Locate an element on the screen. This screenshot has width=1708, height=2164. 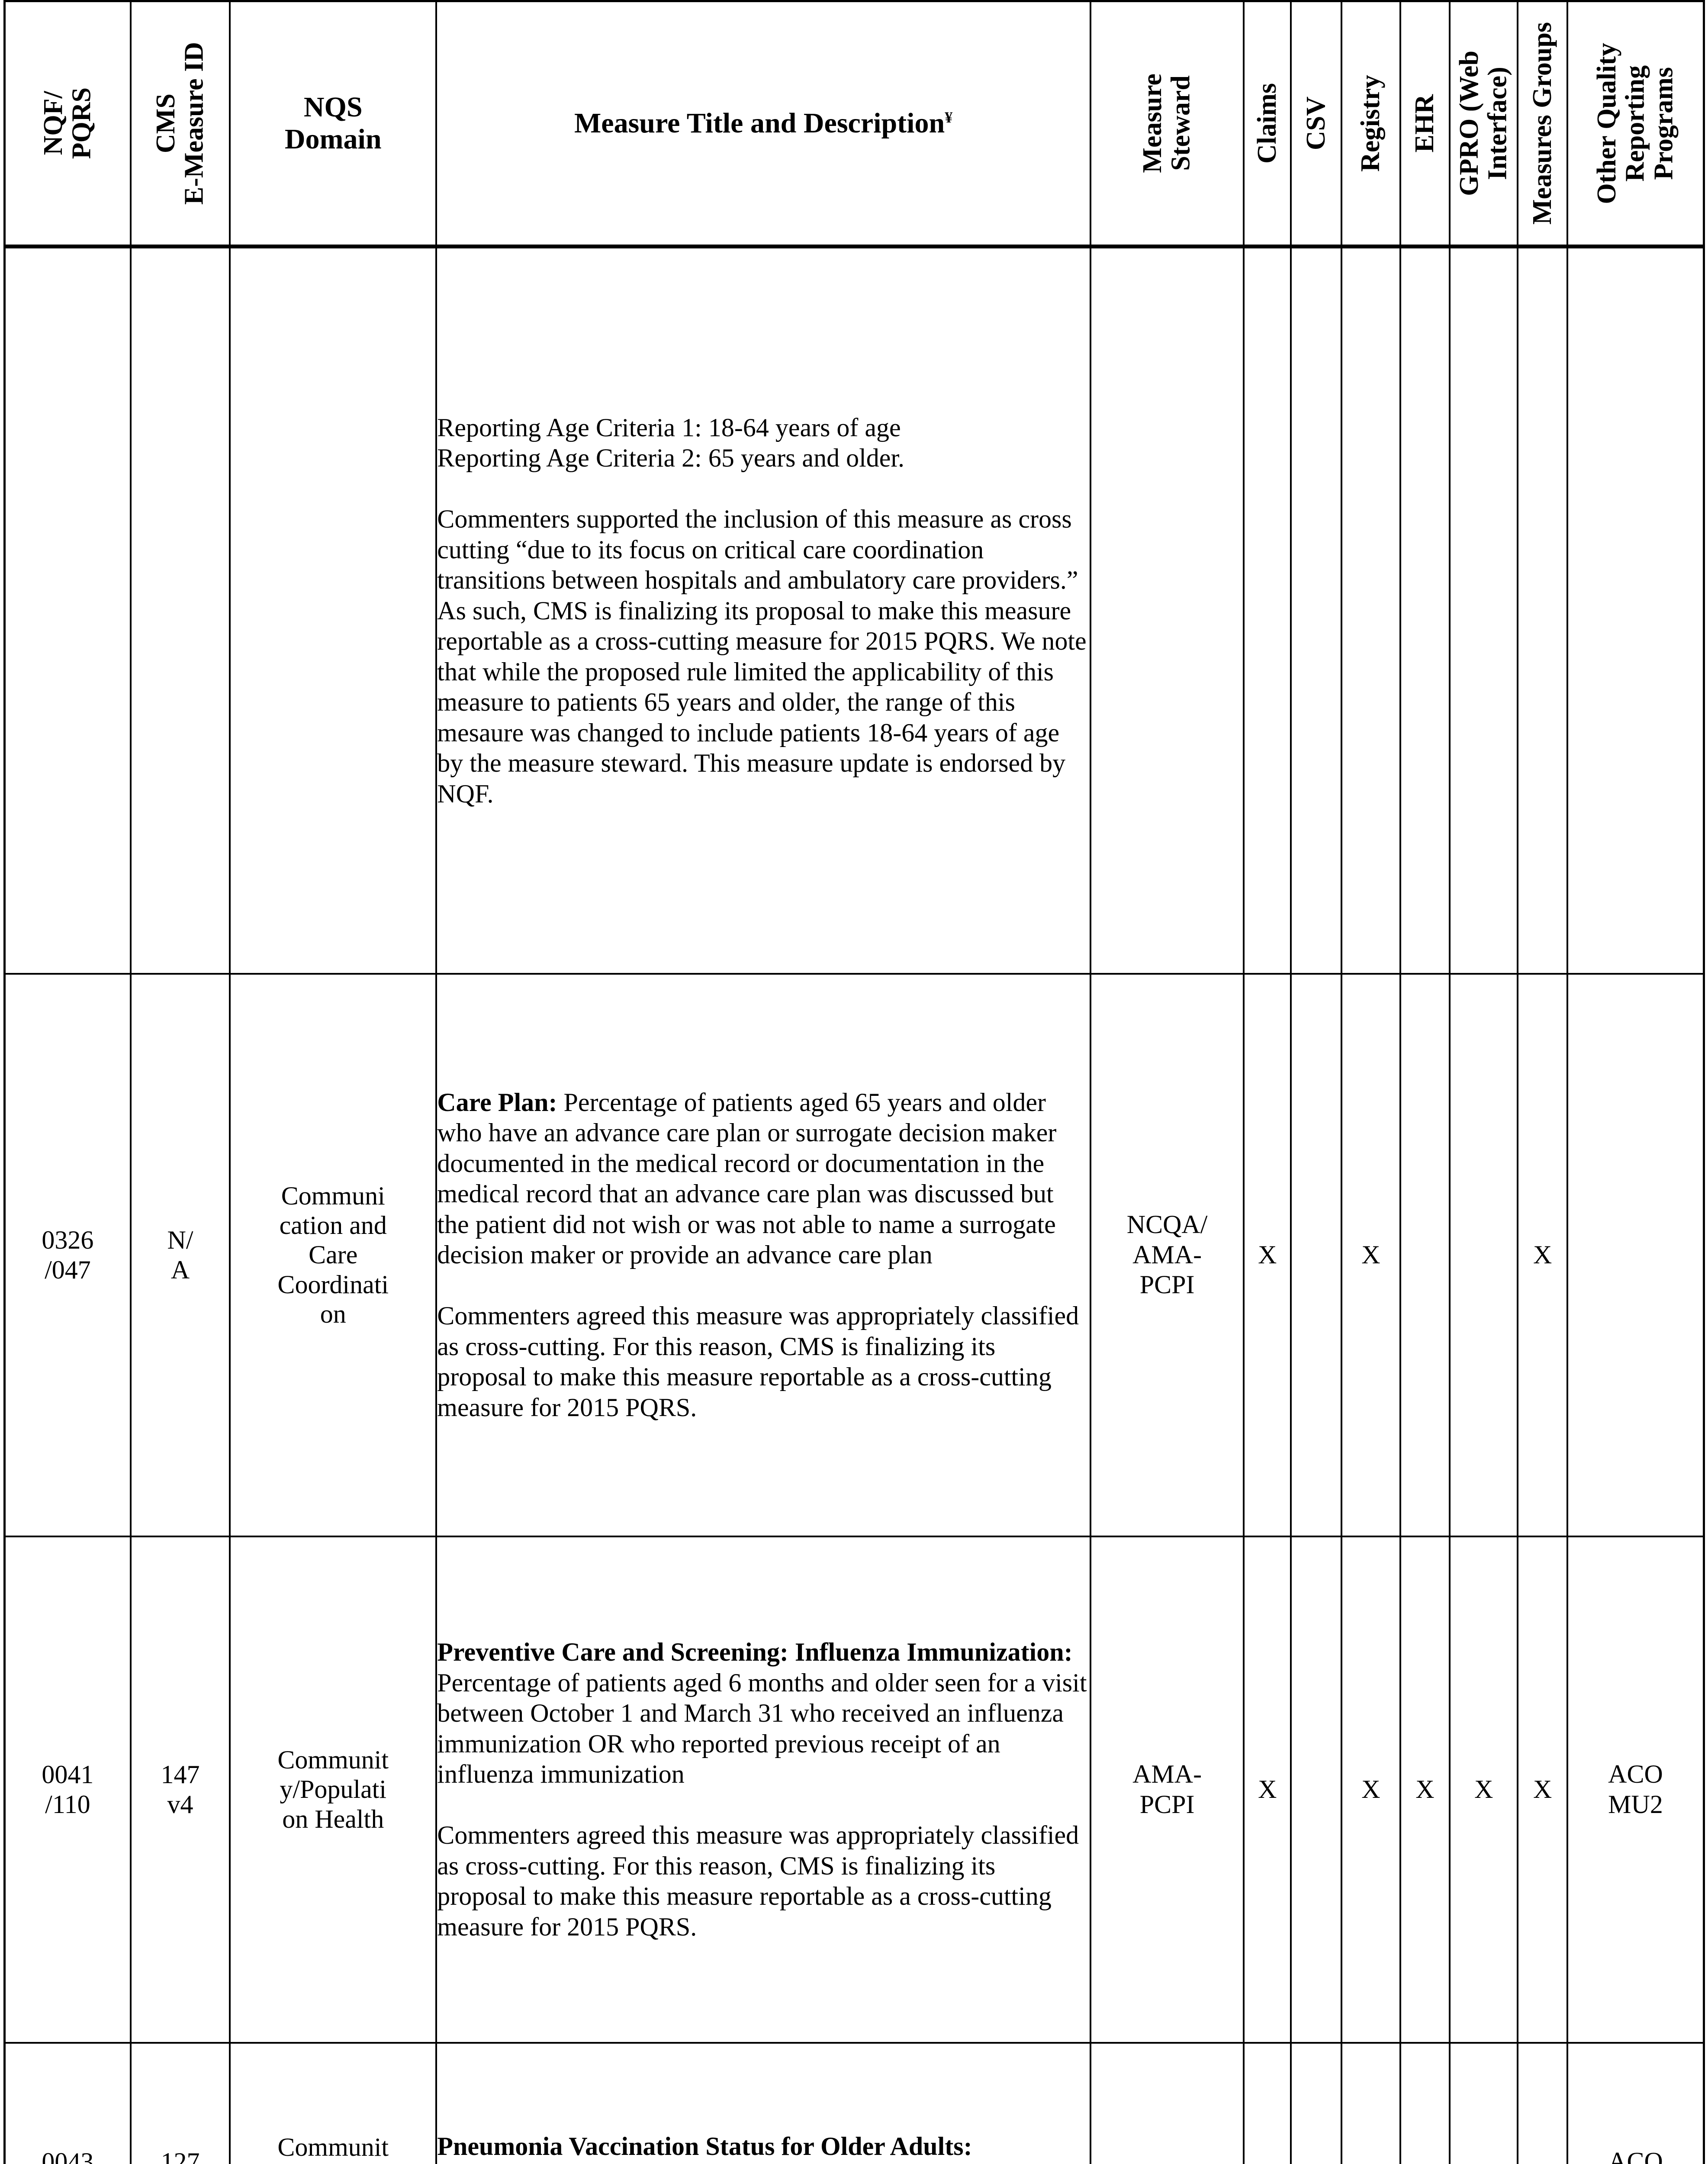
measure-title-lead: Care Plan: is located at coordinates (497, 1102).